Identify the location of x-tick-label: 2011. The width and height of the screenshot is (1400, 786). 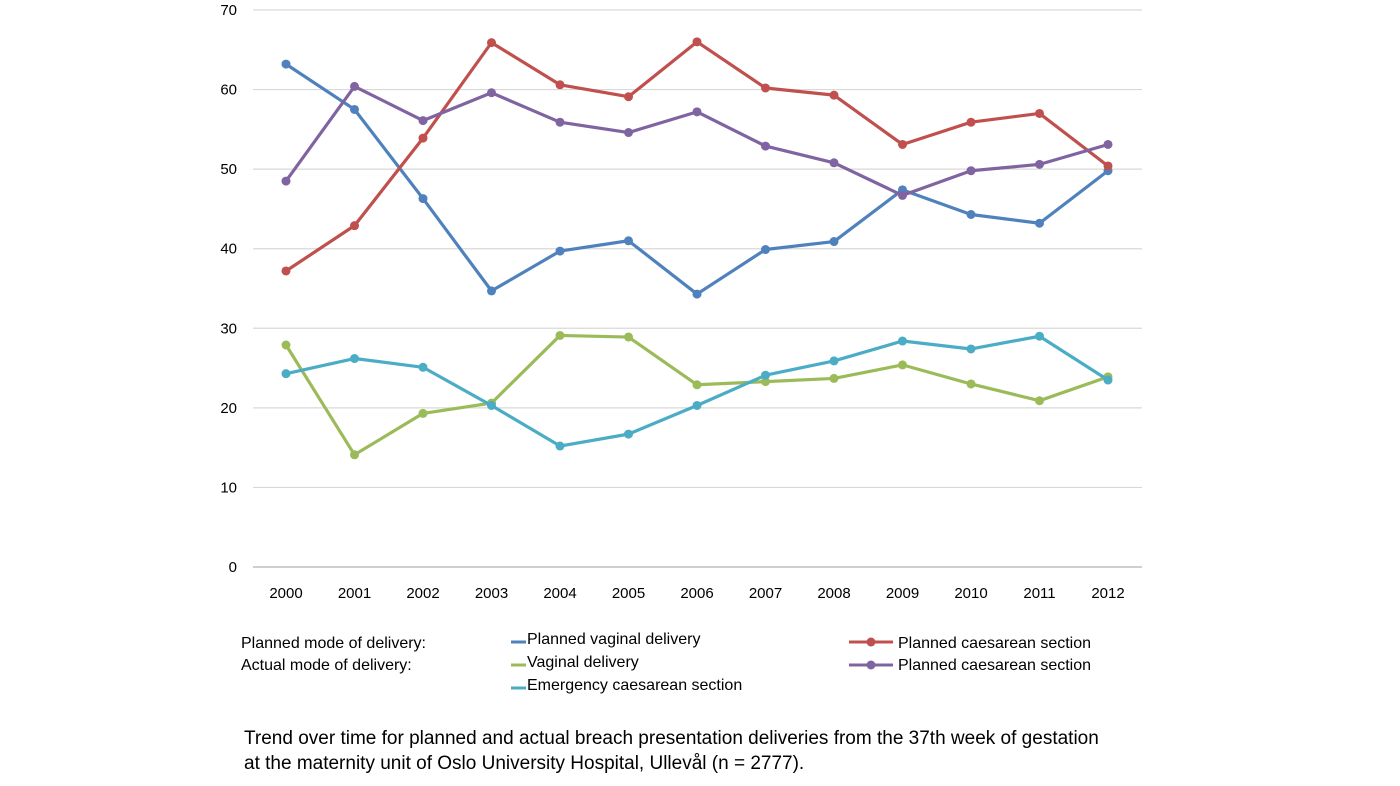
(1039, 593).